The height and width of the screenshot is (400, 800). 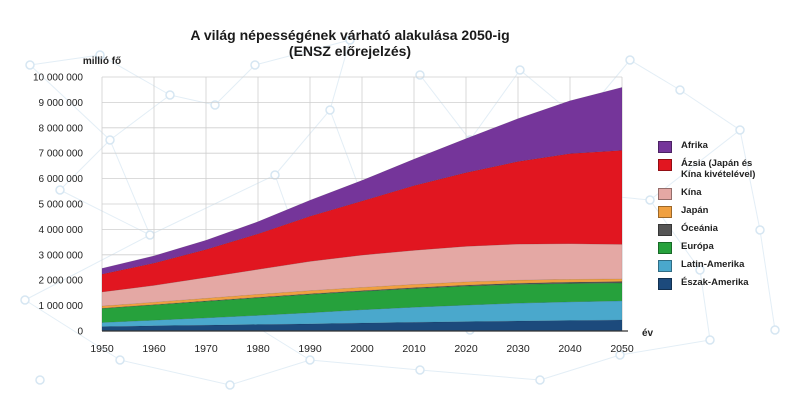 What do you see at coordinates (694, 145) in the screenshot?
I see `legend-label: Afrika` at bounding box center [694, 145].